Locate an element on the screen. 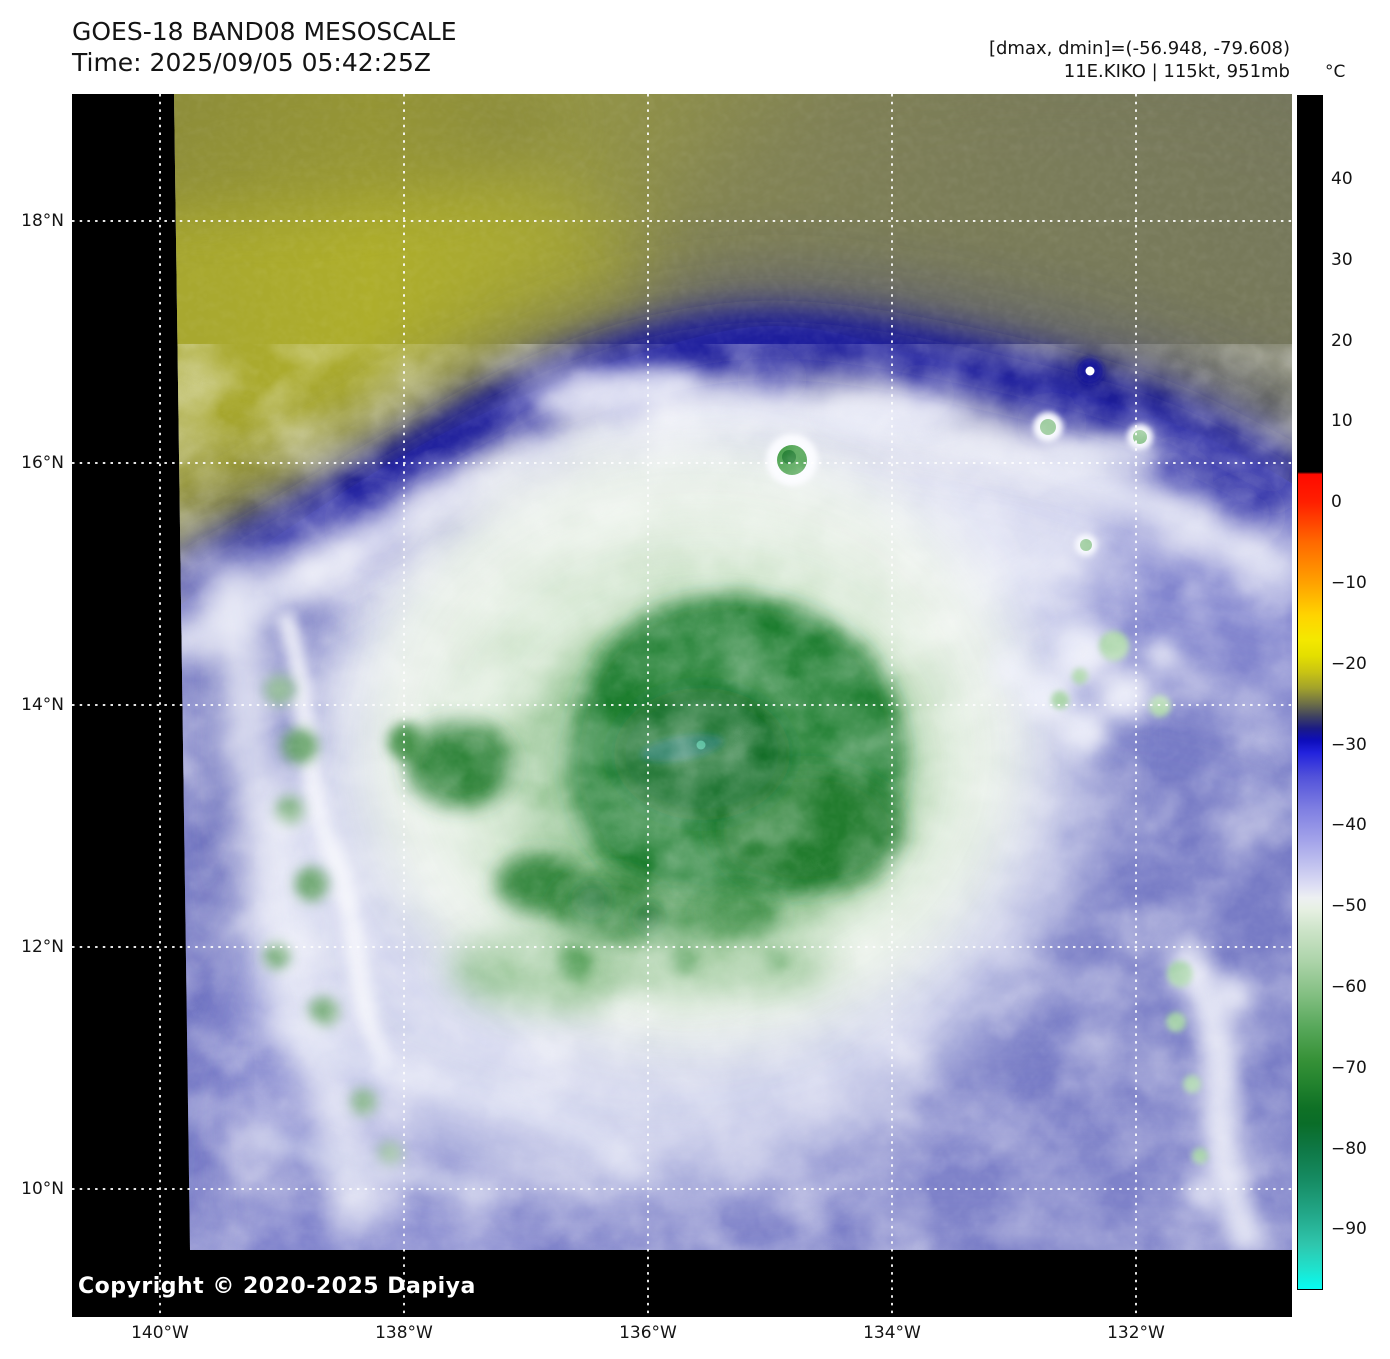  lat-tick-label: 18°N is located at coordinates (42, 221).